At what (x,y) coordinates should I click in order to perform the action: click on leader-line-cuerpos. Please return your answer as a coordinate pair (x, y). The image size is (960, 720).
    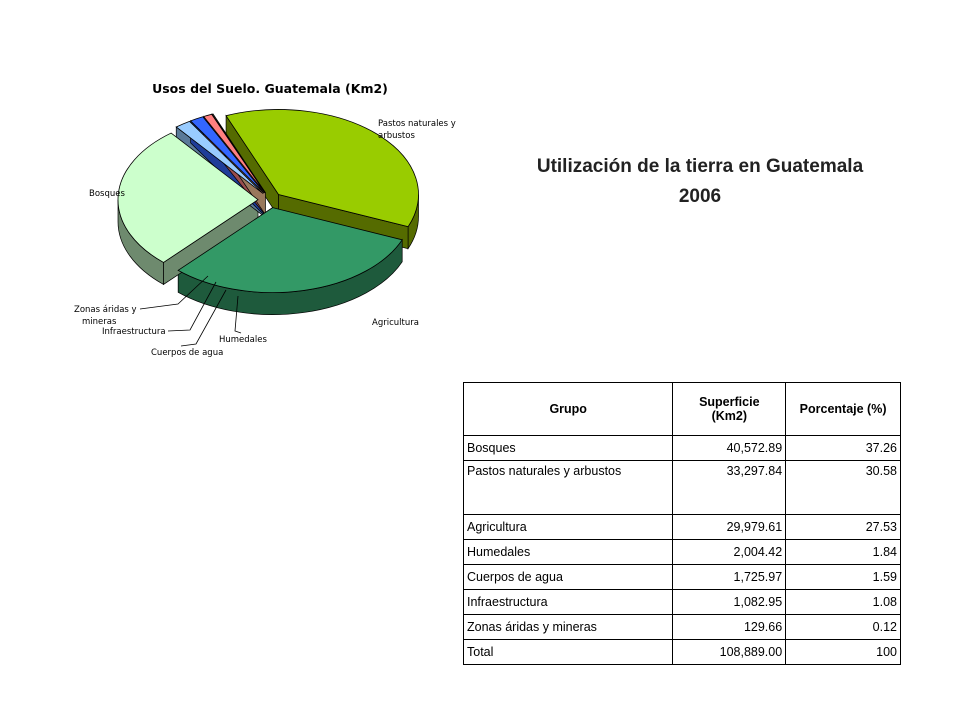
    Looking at the image, I should click on (203, 318).